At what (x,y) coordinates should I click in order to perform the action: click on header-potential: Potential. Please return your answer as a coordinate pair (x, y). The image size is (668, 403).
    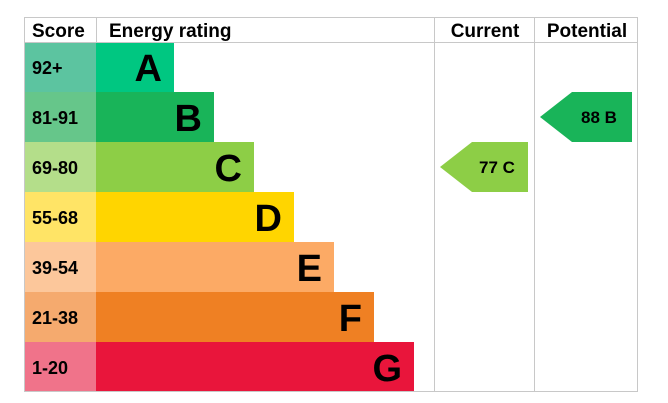
    Looking at the image, I should click on (587, 31).